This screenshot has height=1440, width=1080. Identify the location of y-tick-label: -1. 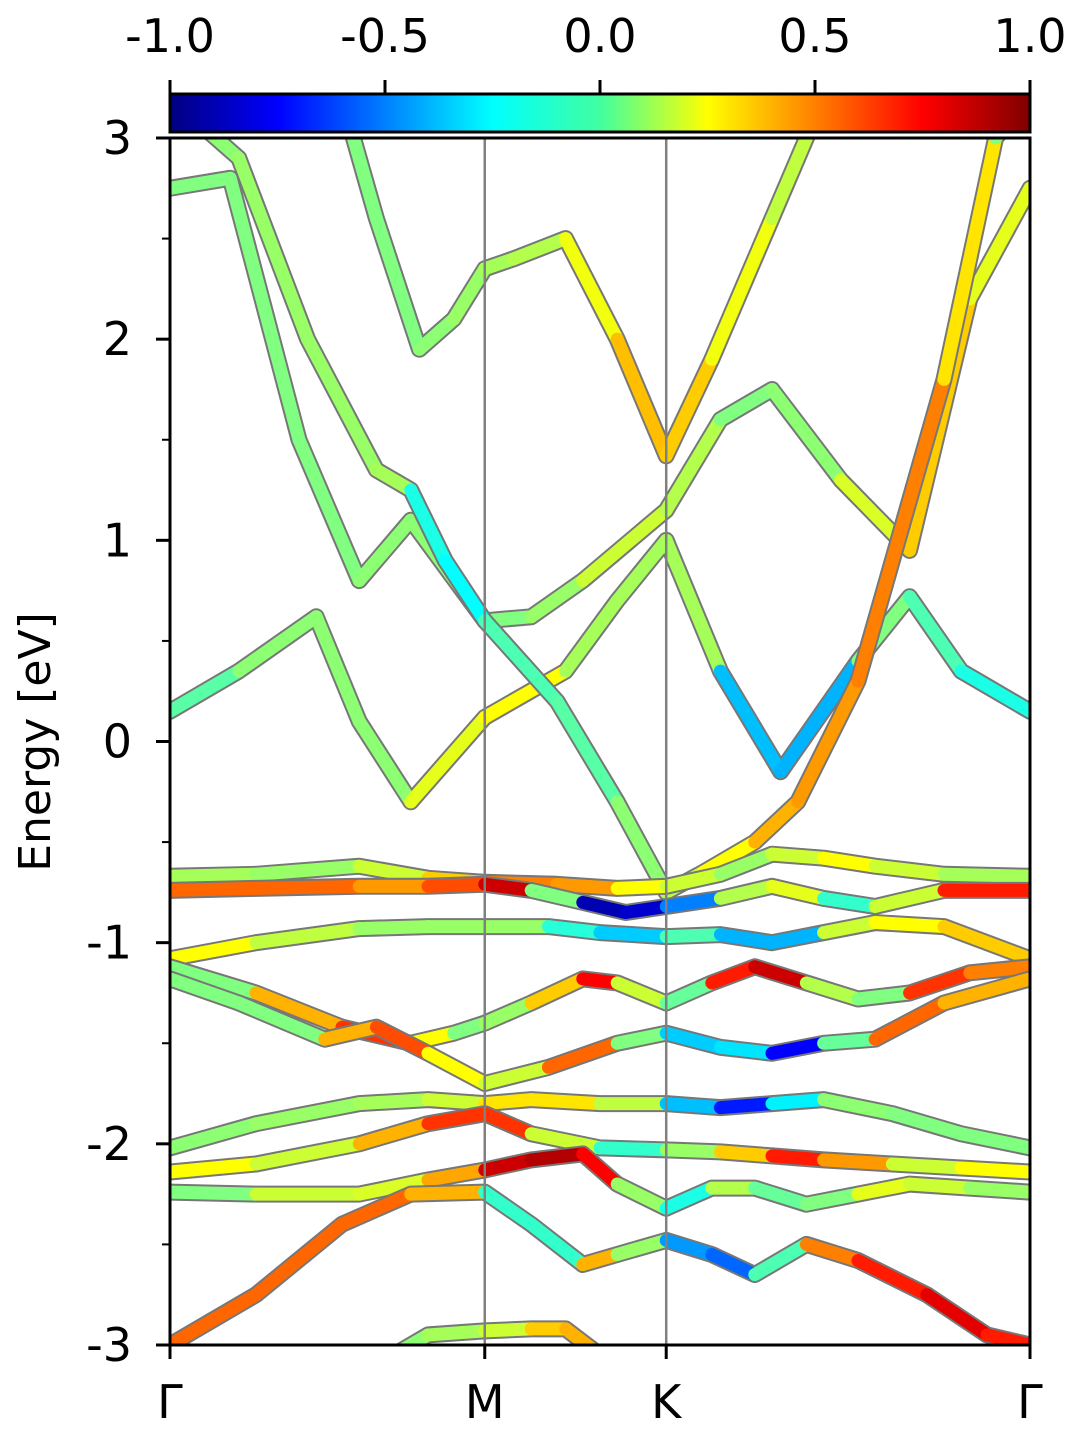
(109, 943).